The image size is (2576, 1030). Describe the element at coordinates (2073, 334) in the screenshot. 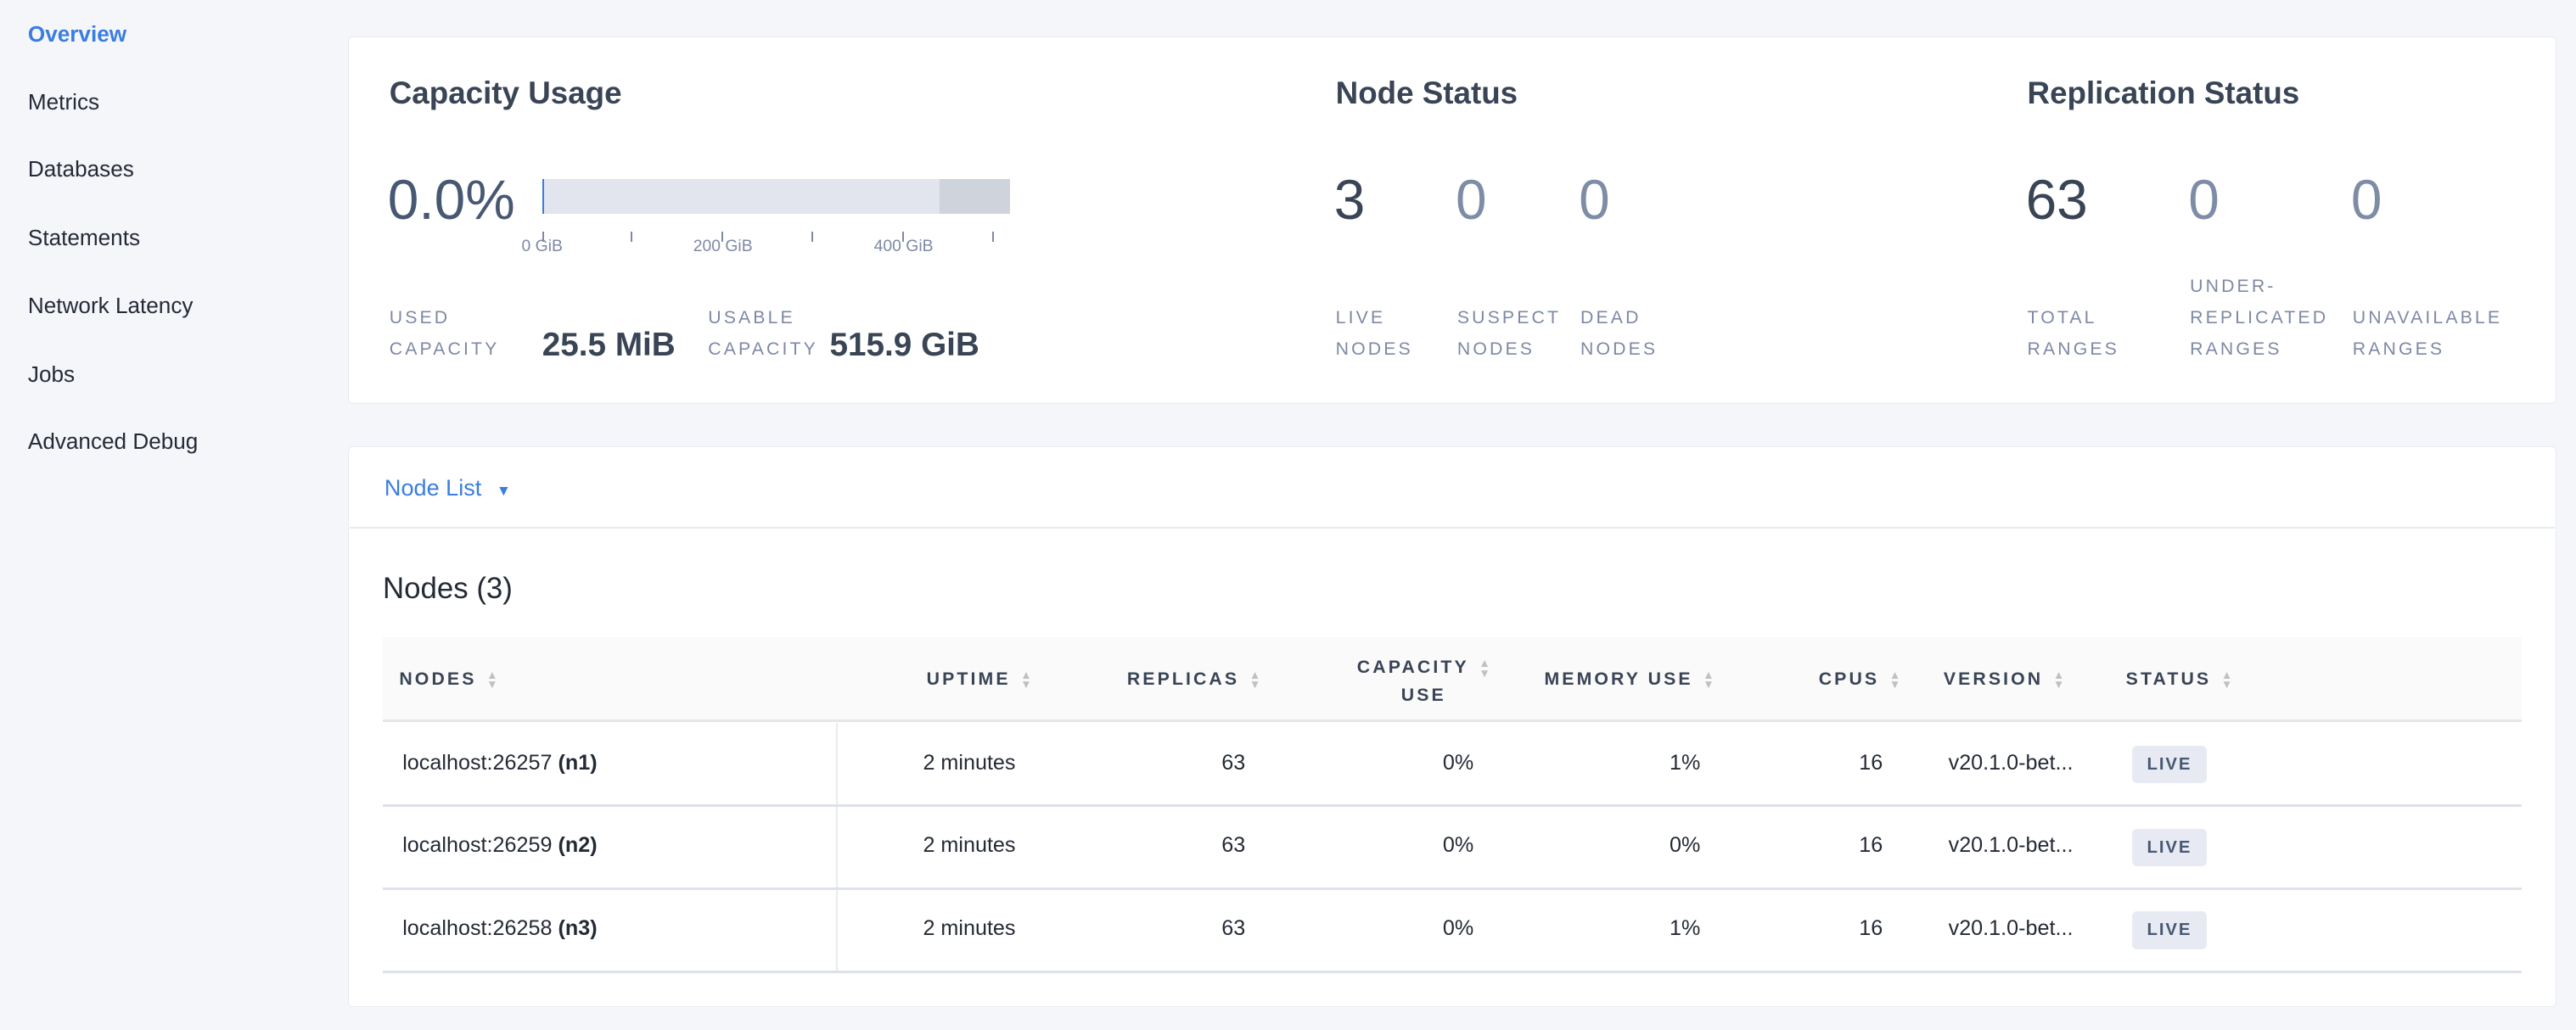

I see `total-ranges-label: TOTAL RANGES` at that location.